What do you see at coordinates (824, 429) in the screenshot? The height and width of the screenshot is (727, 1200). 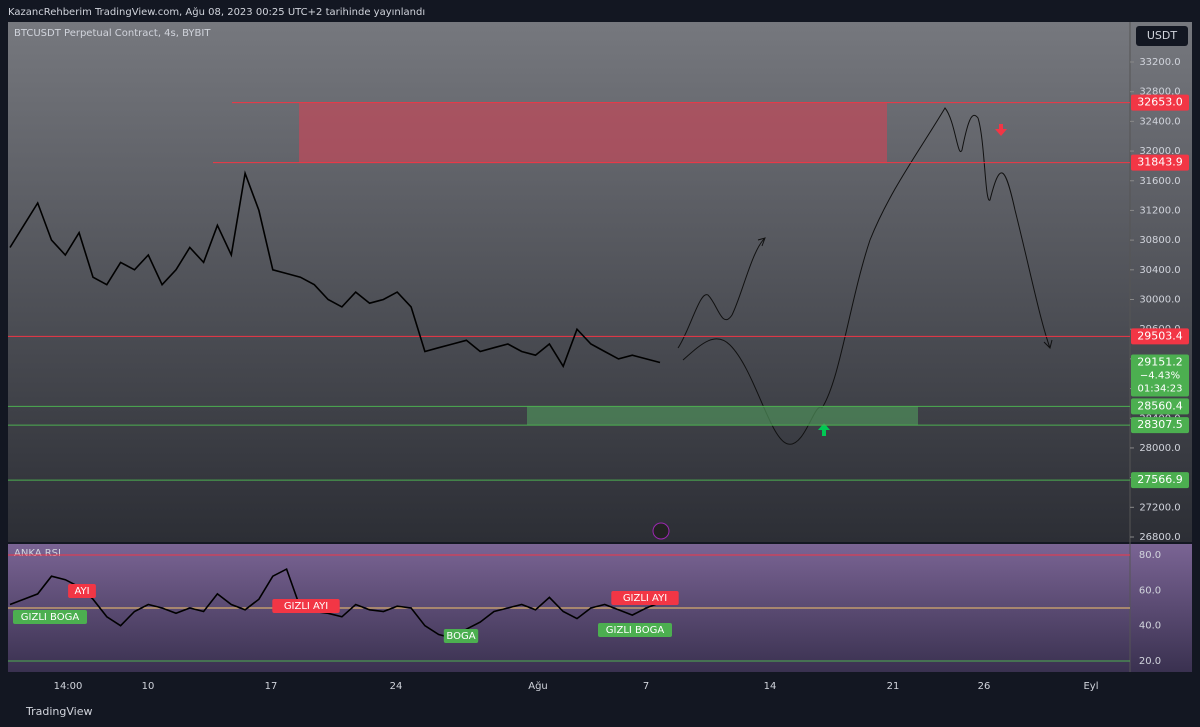 I see `up-arrow` at bounding box center [824, 429].